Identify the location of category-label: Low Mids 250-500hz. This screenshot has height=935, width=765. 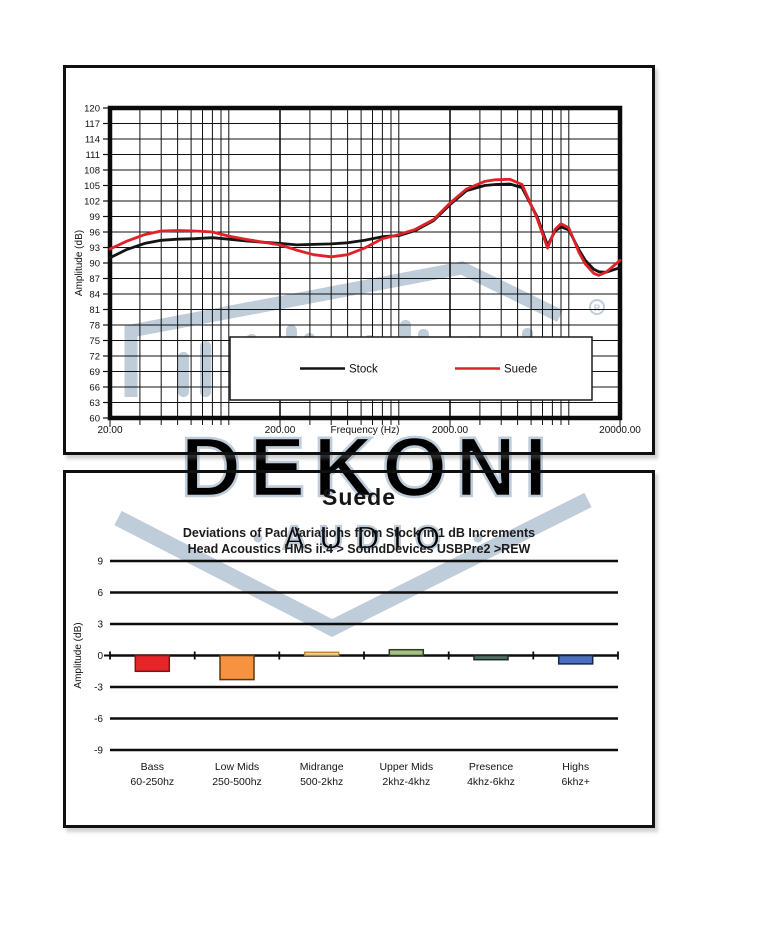
(237, 774).